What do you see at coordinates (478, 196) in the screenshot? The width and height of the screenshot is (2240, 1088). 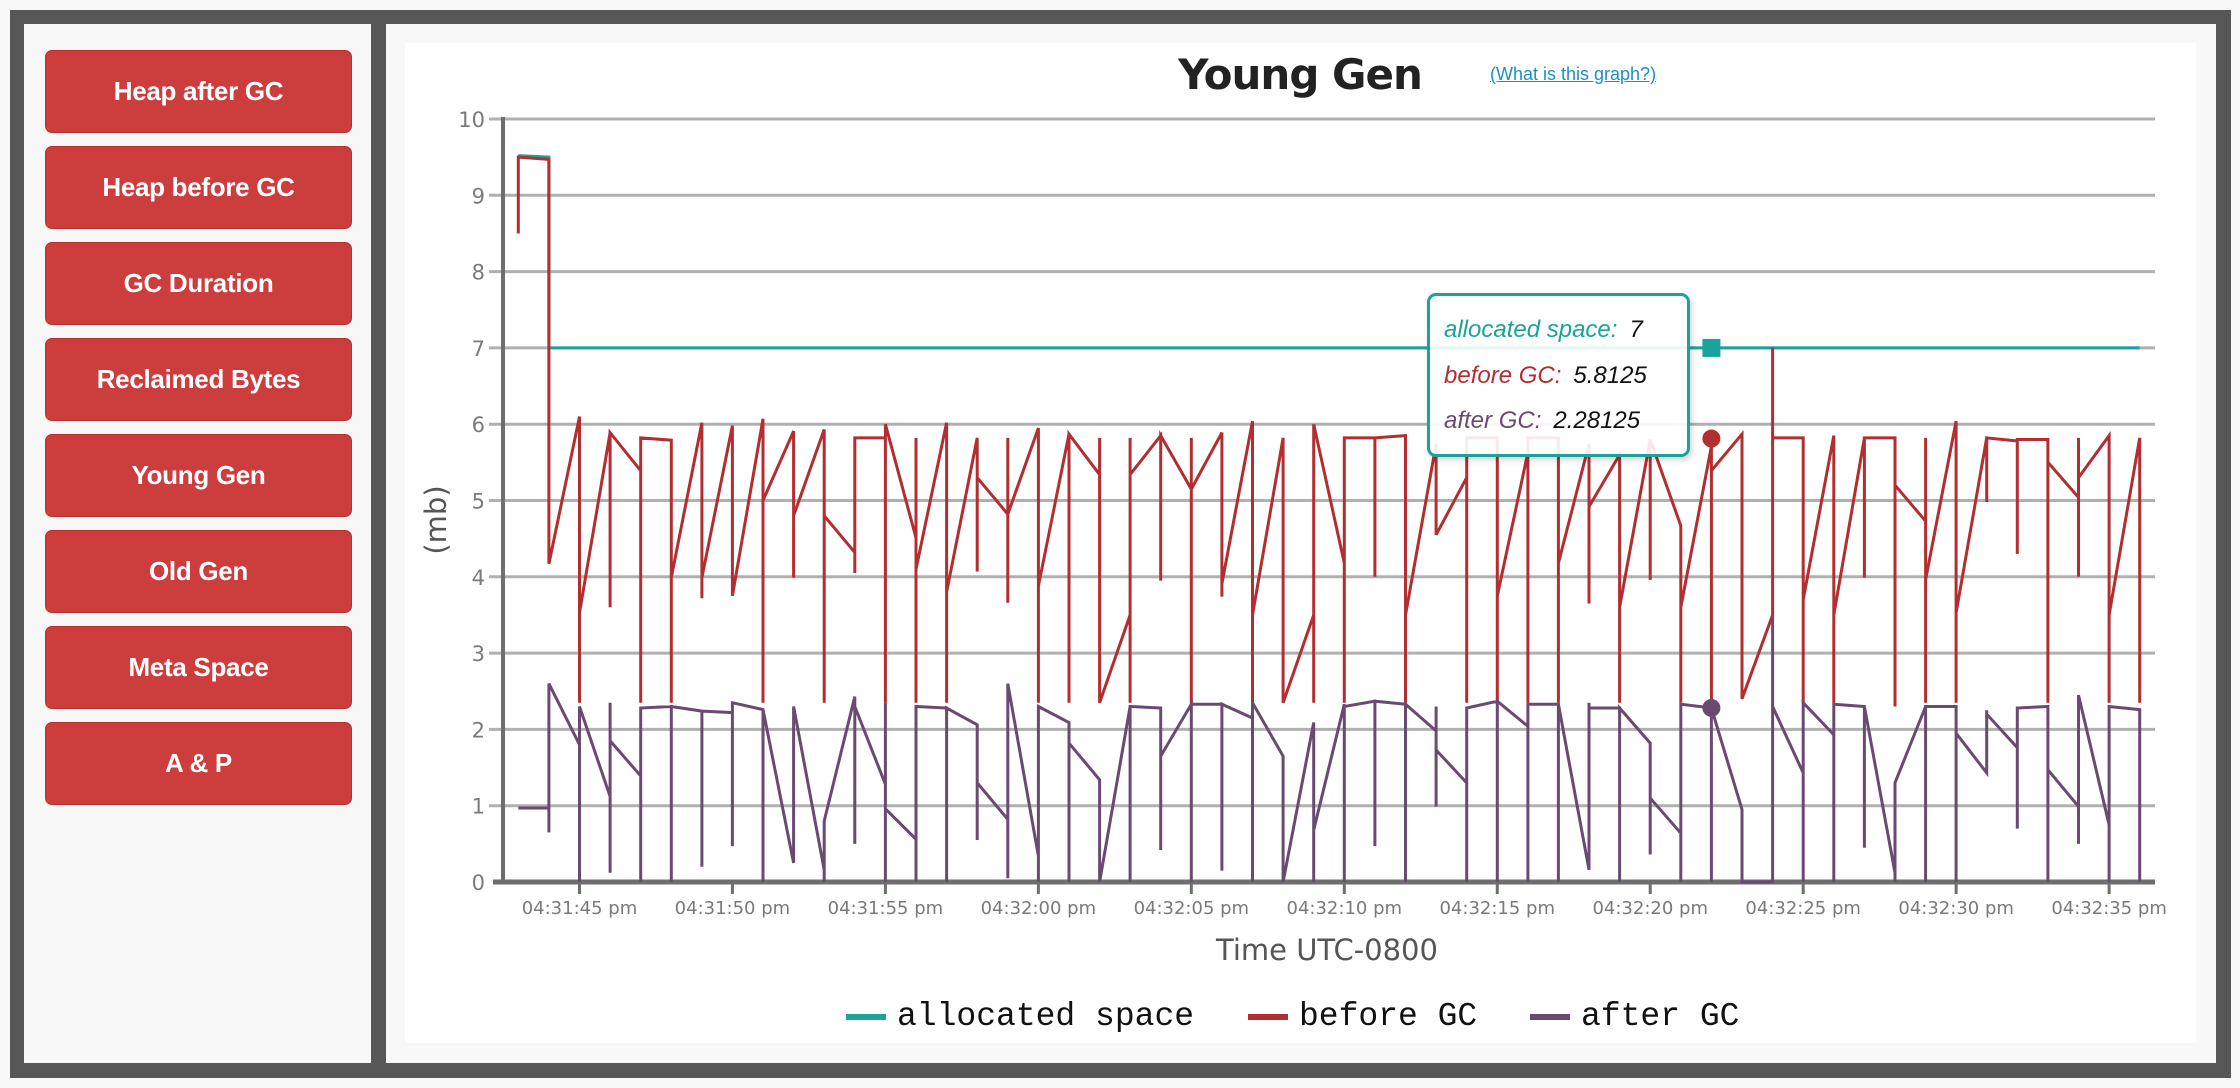 I see `y-tick-label: 9` at bounding box center [478, 196].